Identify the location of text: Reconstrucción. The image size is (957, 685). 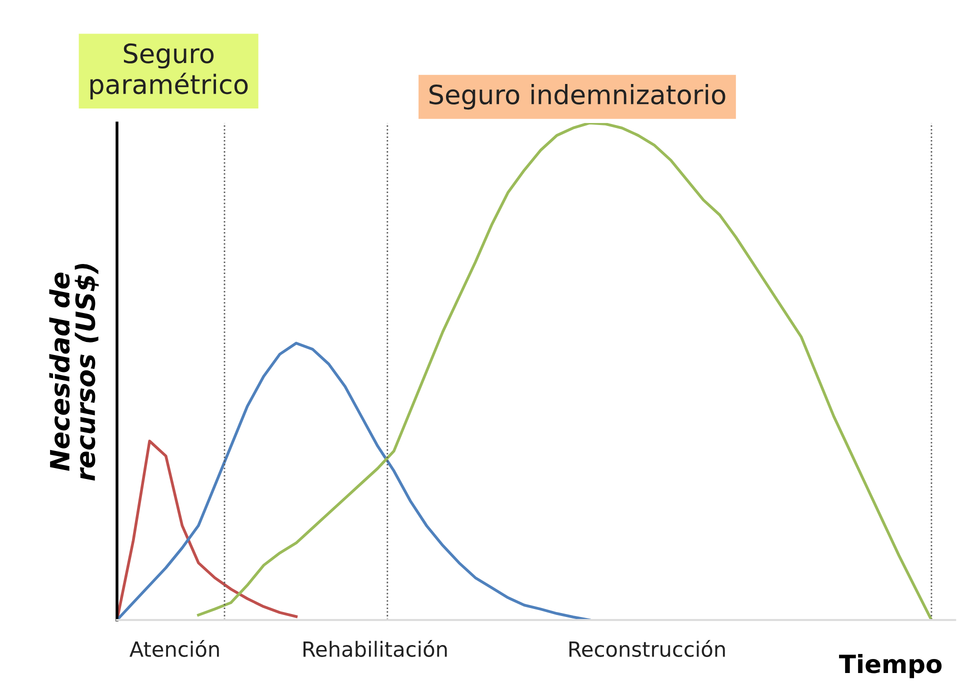
(647, 648).